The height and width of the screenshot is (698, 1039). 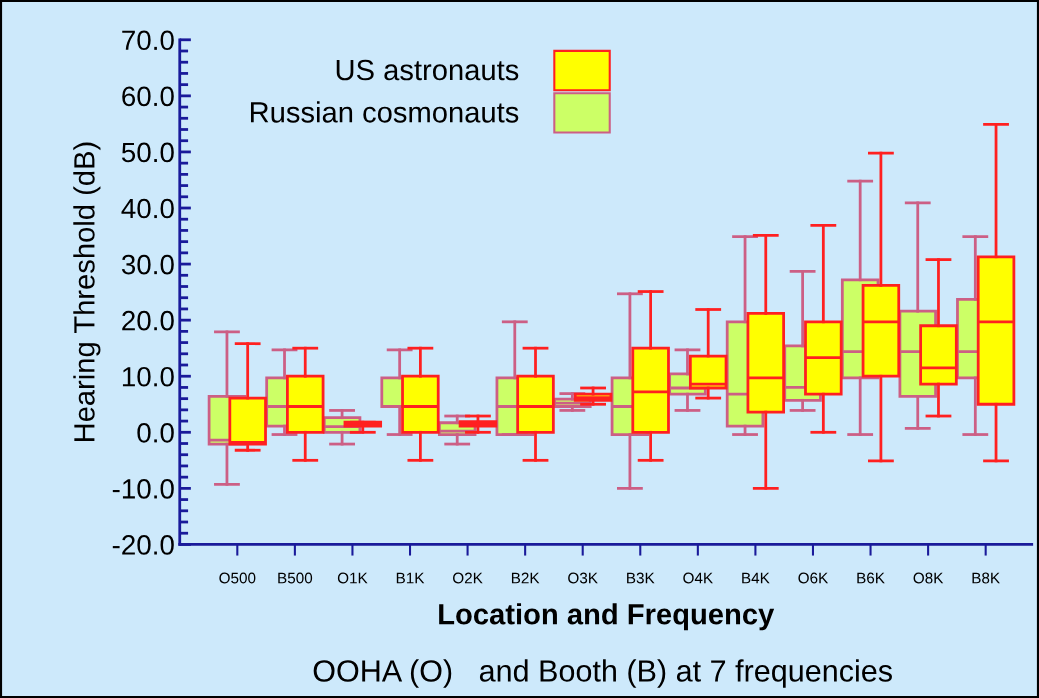 I want to click on x-tick-label: B8K, so click(x=986, y=578).